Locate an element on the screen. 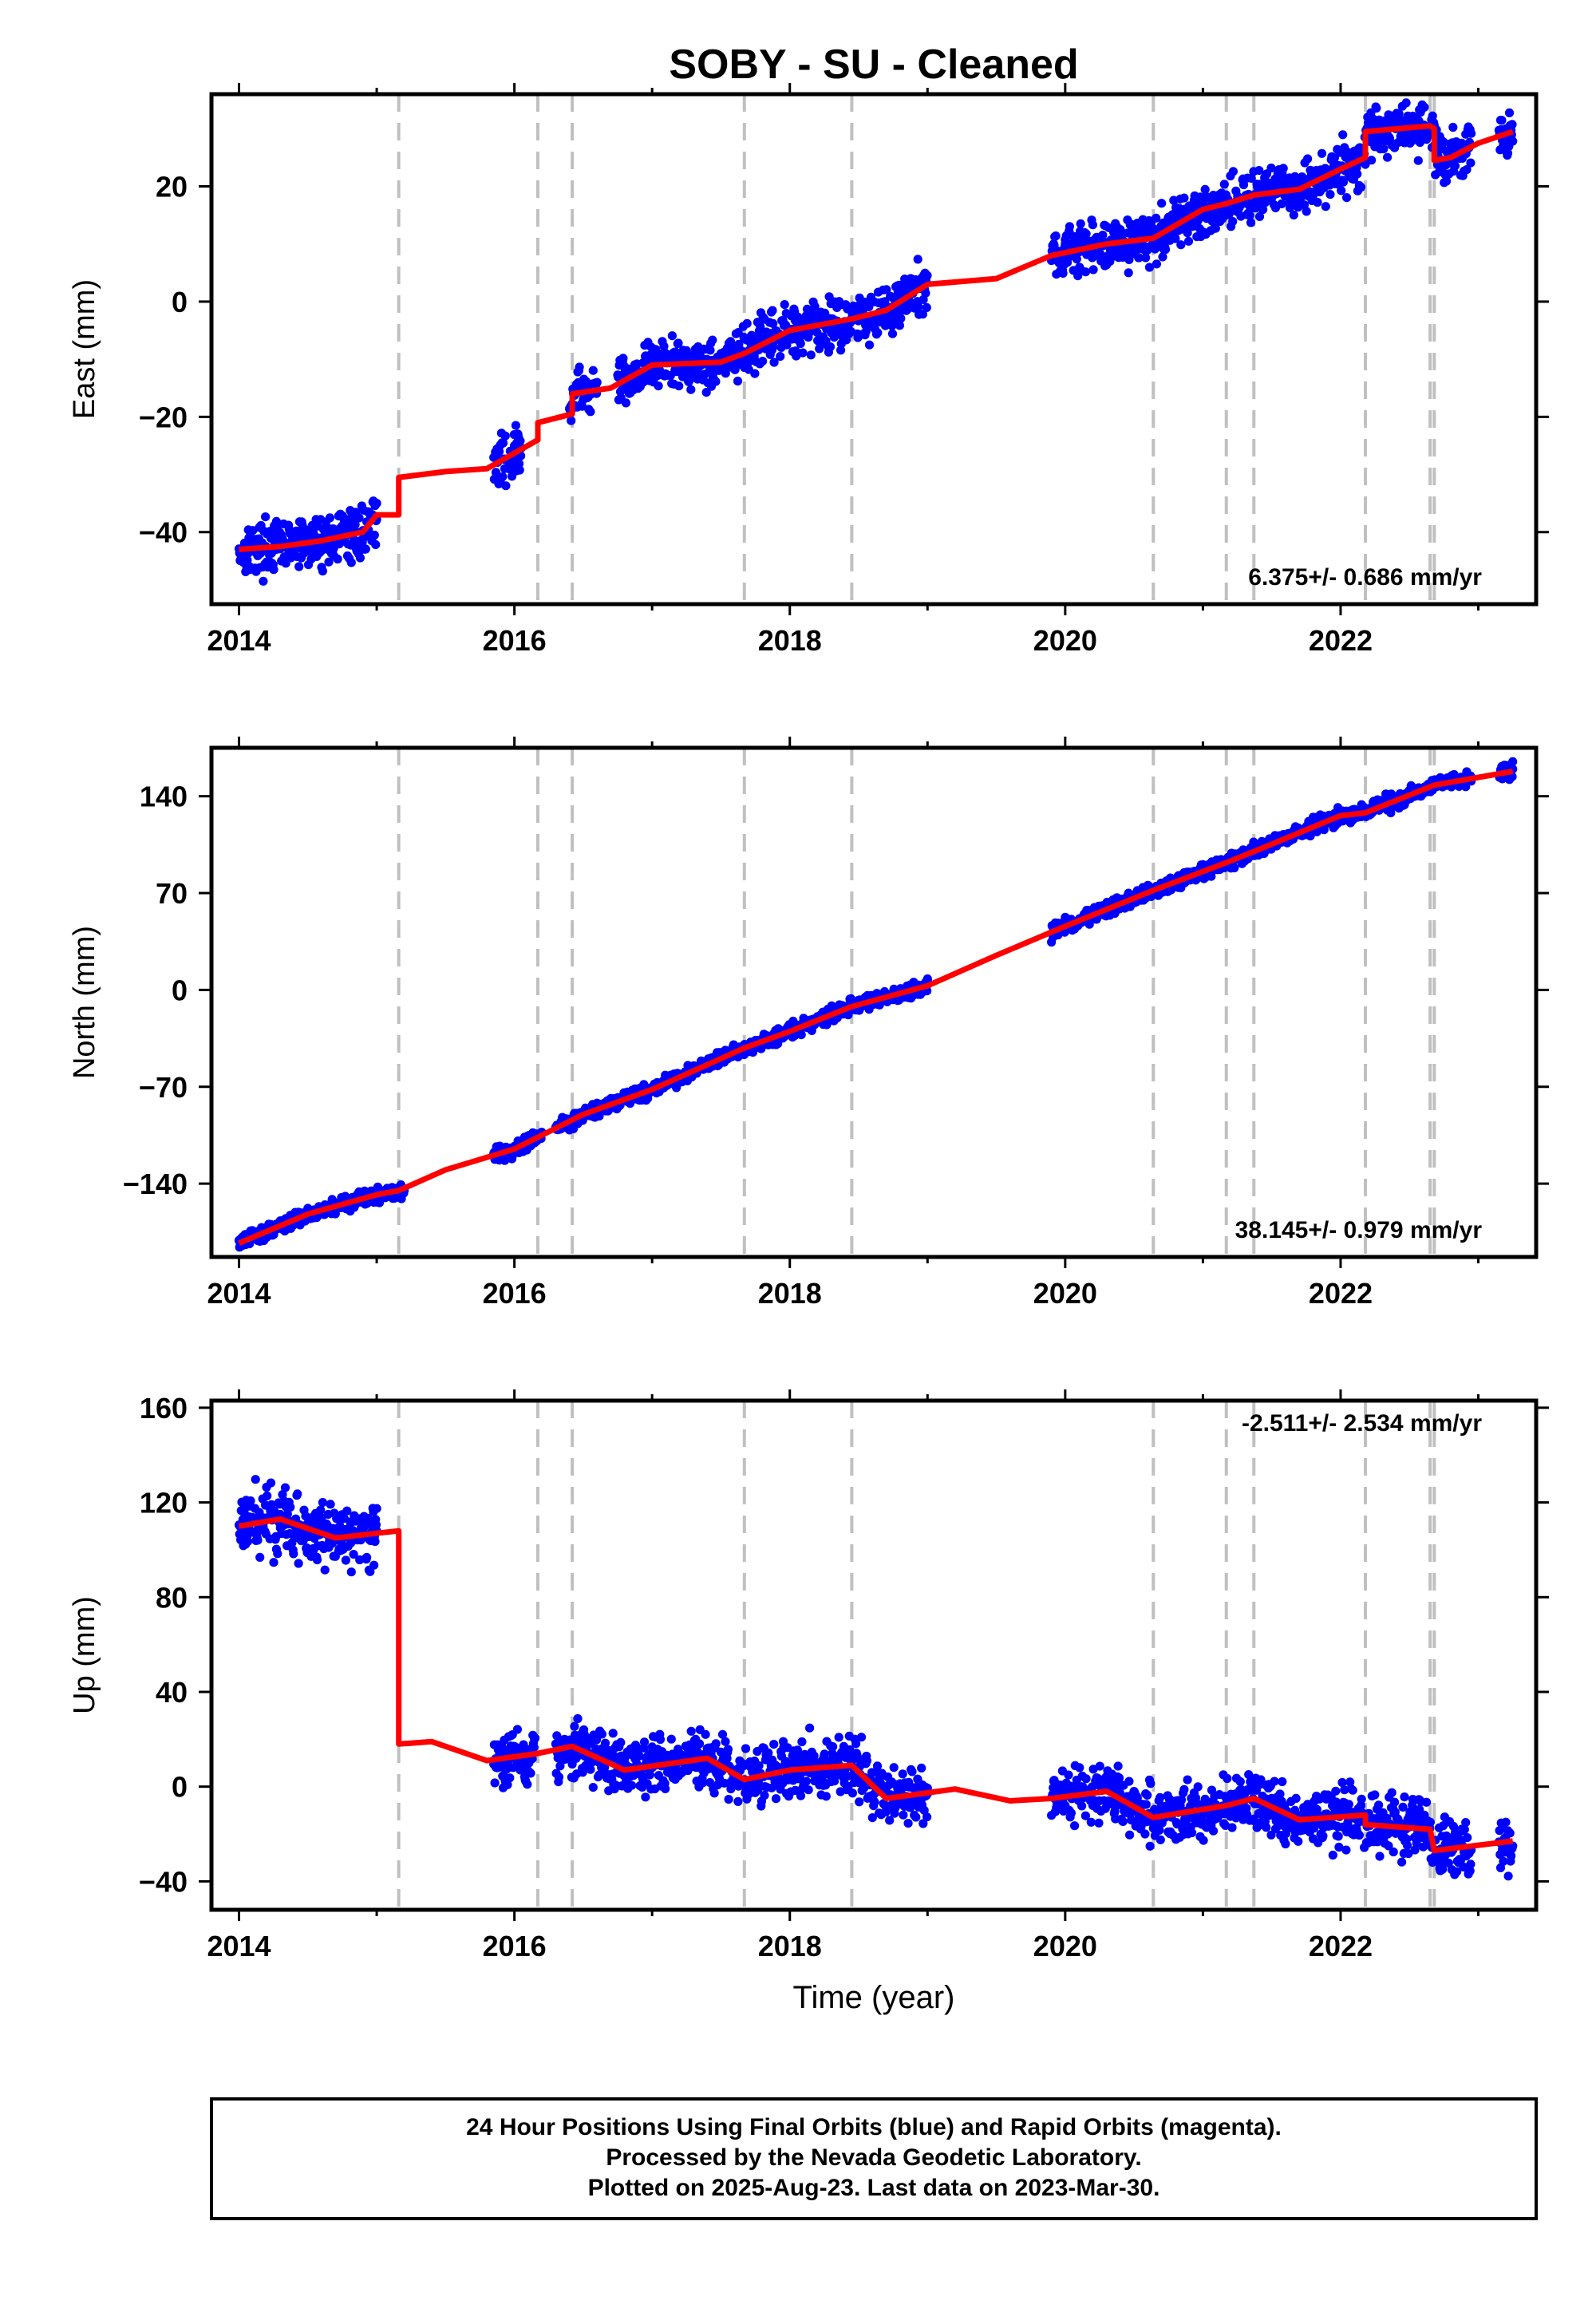  y-tick-label-2: 0 is located at coordinates (180, 302).